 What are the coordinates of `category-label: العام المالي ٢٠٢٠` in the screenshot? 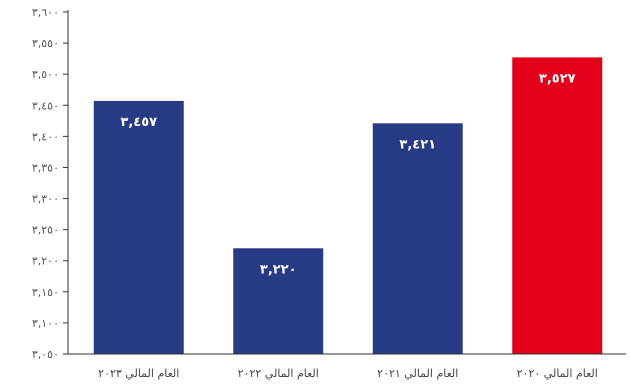 It's located at (557, 373).